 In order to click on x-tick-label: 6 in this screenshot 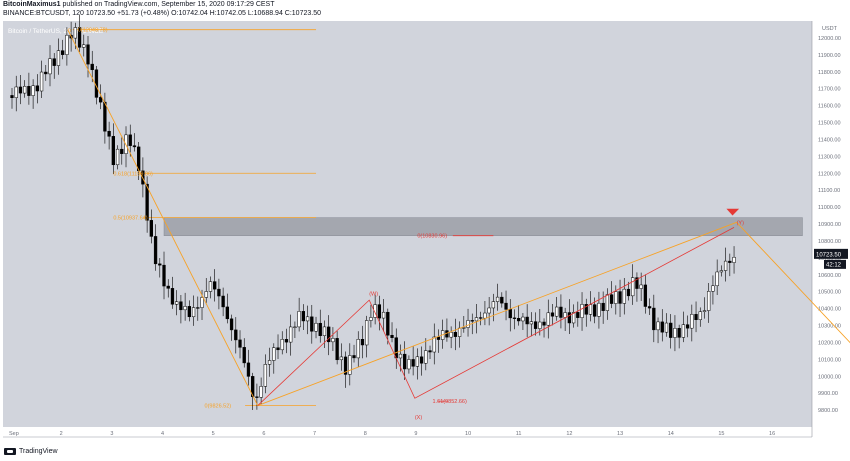, I will do `click(263, 434)`.